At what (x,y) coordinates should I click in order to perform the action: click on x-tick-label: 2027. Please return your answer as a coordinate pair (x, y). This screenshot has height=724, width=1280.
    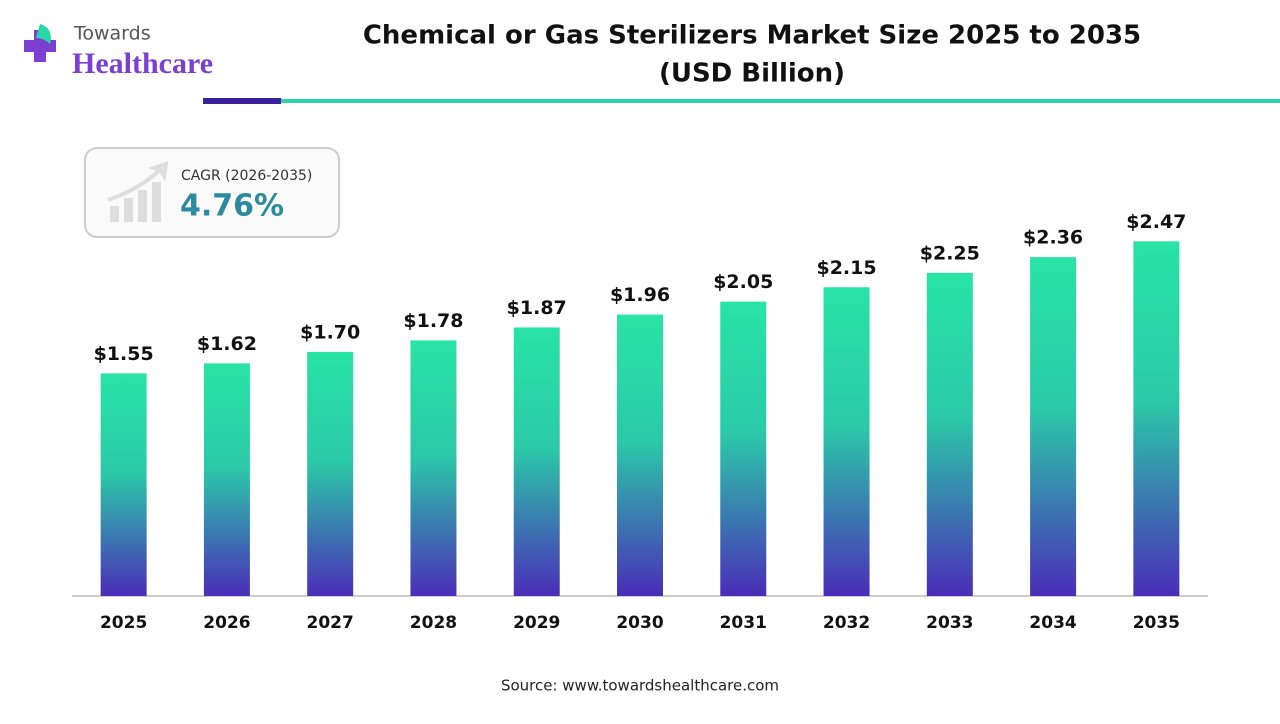
    Looking at the image, I should click on (330, 623).